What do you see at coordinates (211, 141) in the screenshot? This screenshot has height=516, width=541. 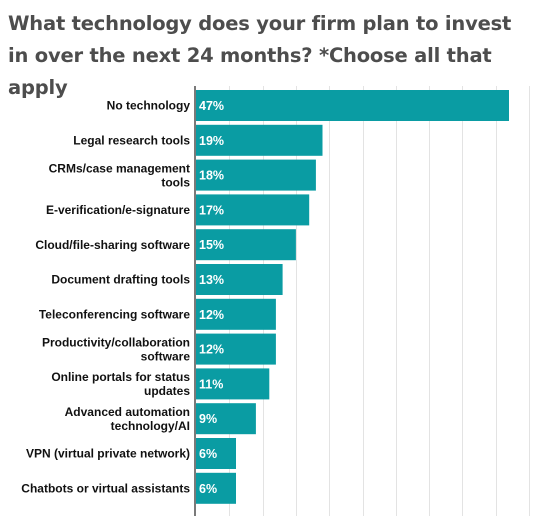 I see `data-label: 19%` at bounding box center [211, 141].